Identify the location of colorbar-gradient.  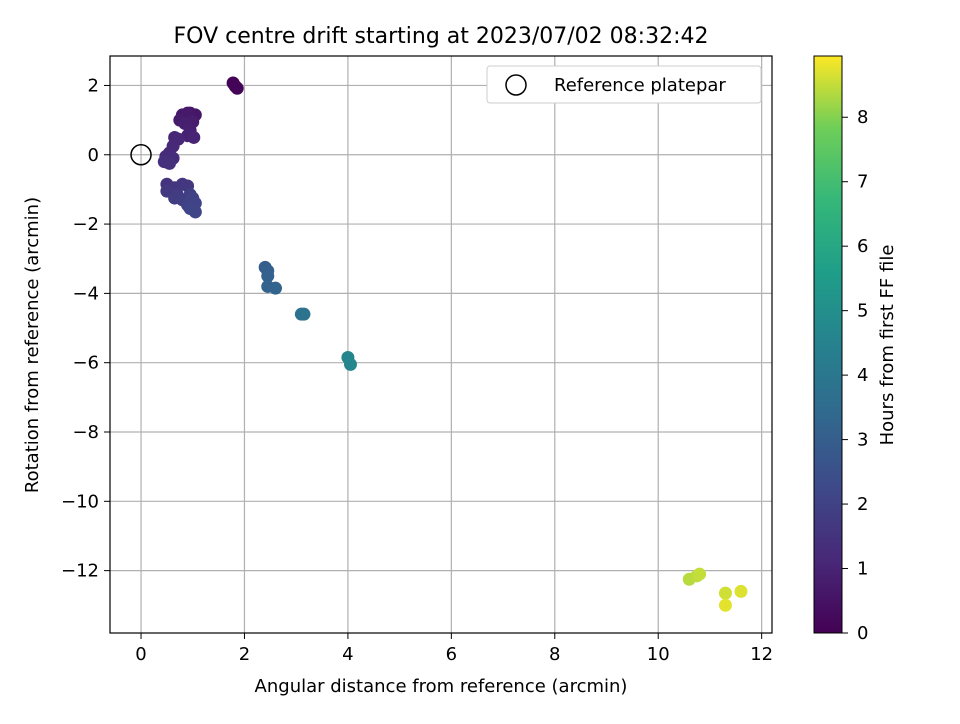
(828, 344).